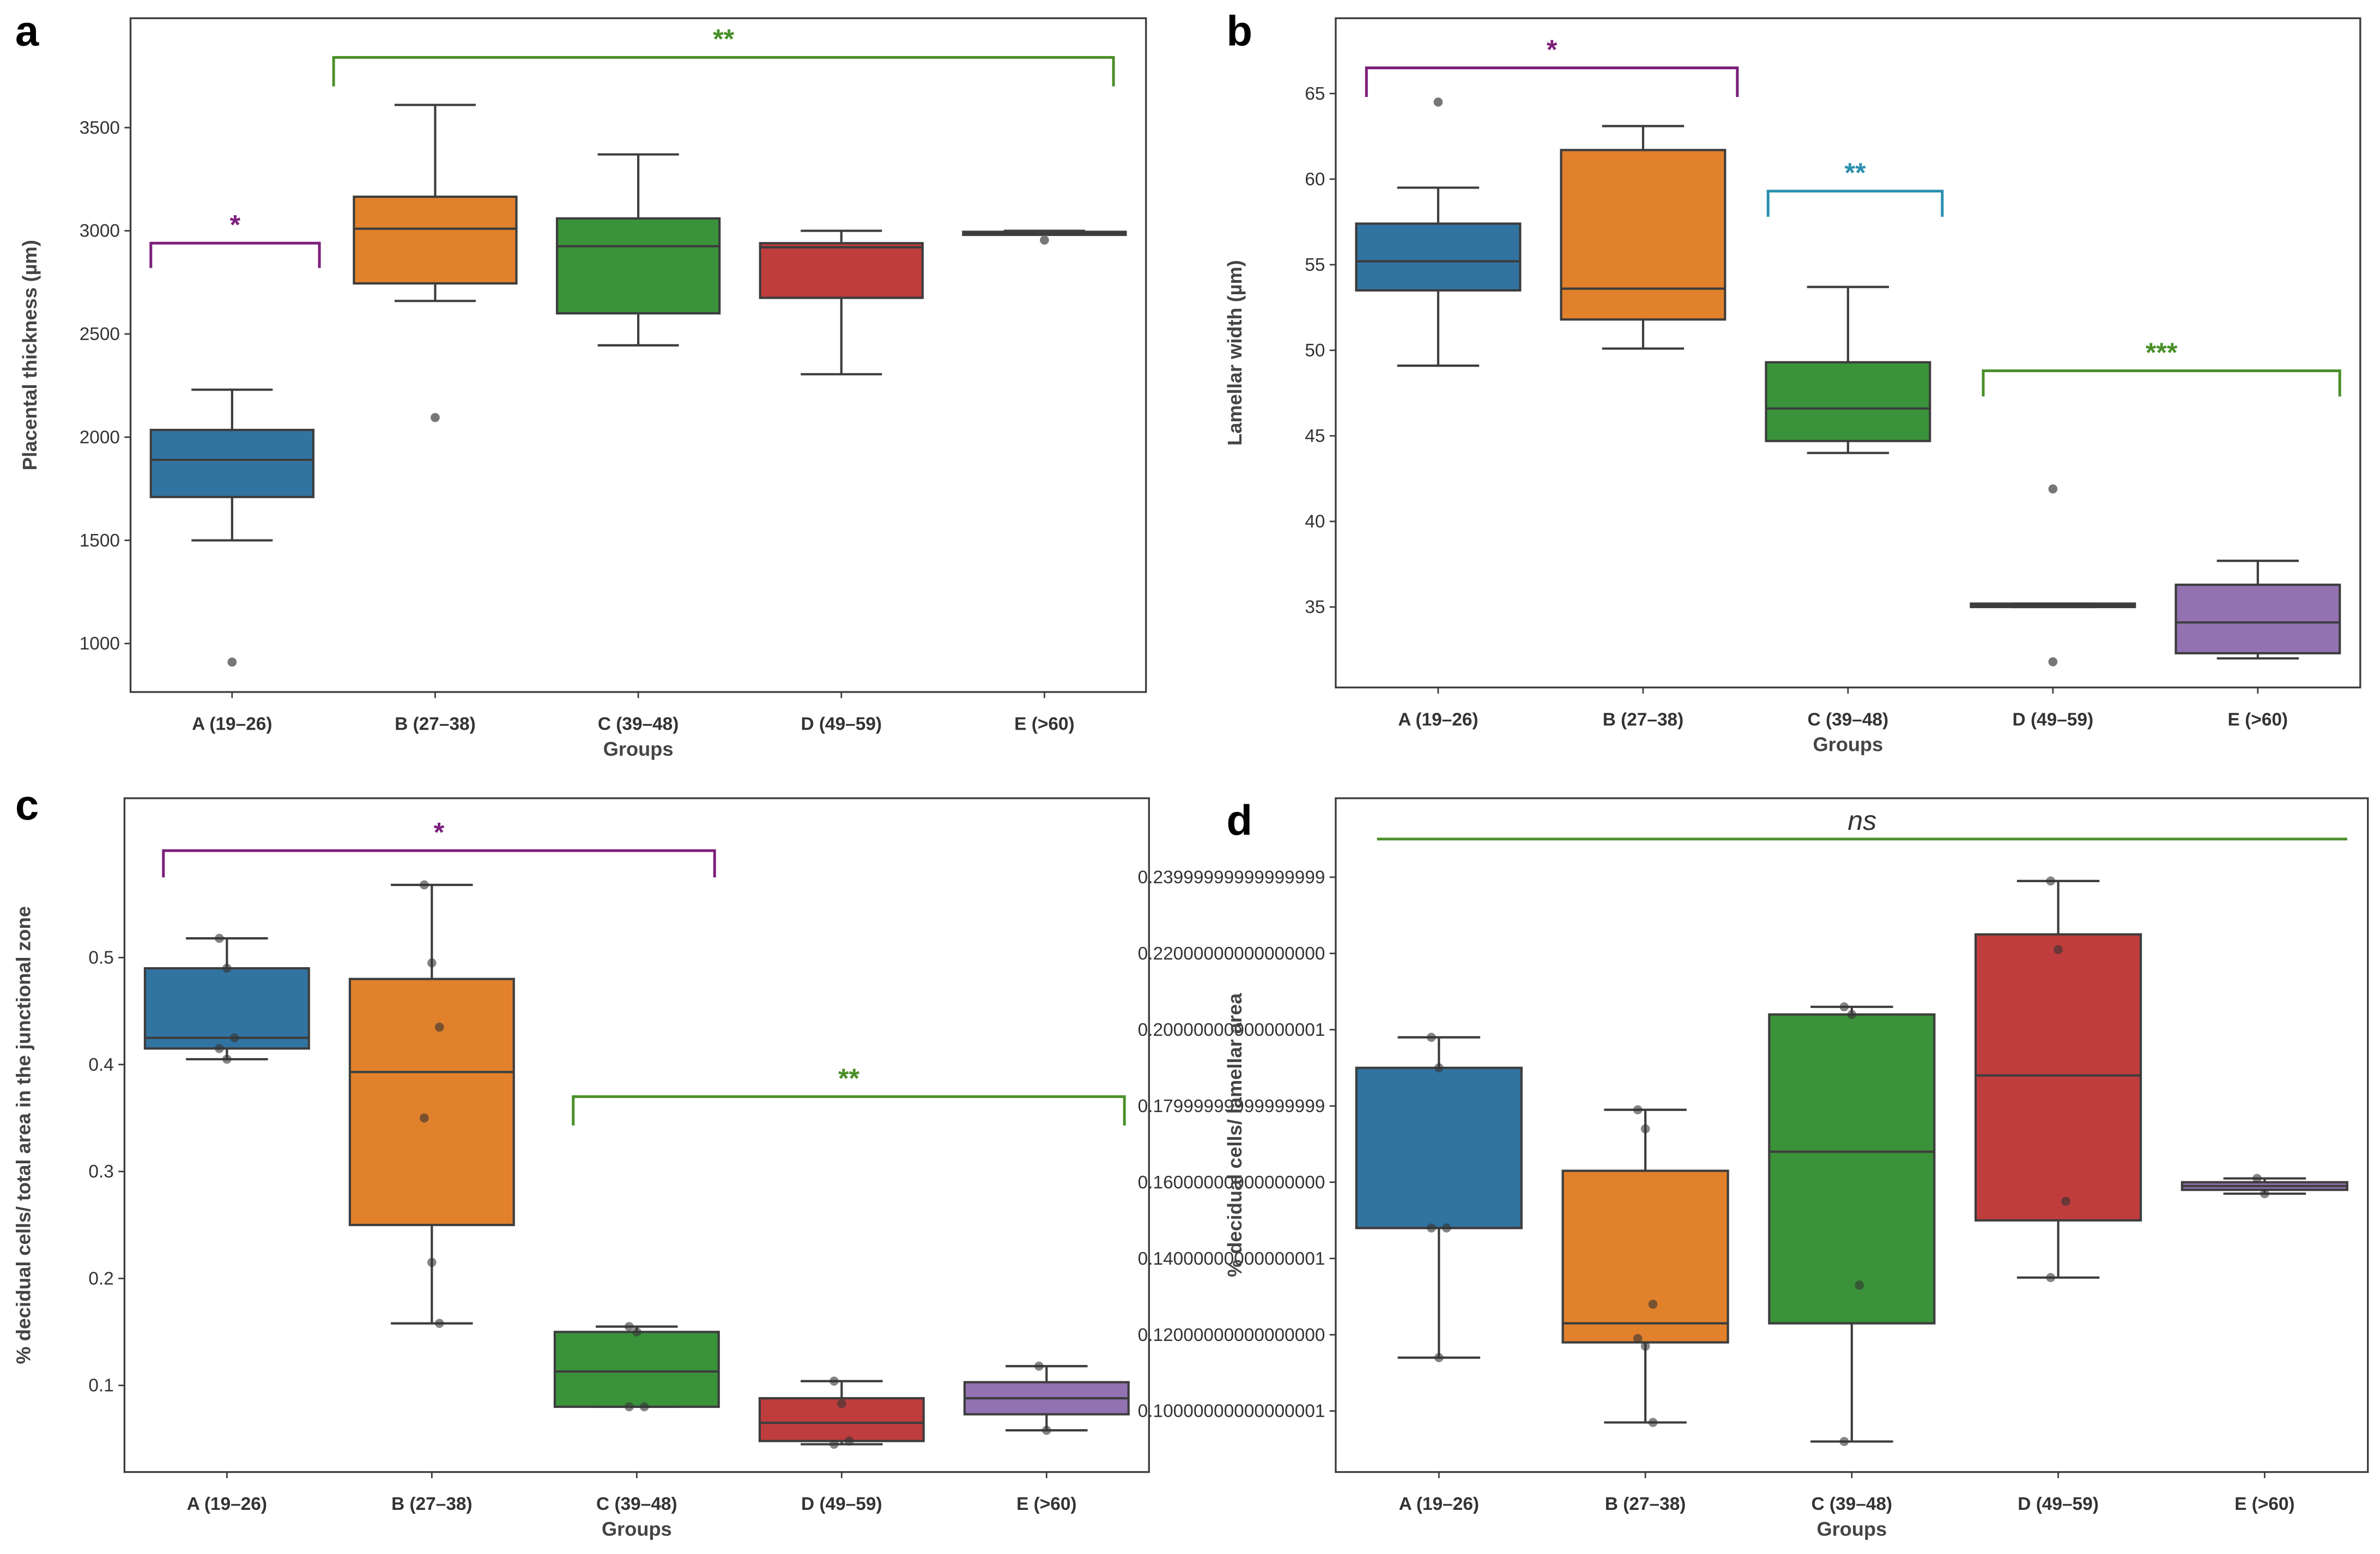  Describe the element at coordinates (1239, 31) in the screenshot. I see `panel-label: b` at that location.